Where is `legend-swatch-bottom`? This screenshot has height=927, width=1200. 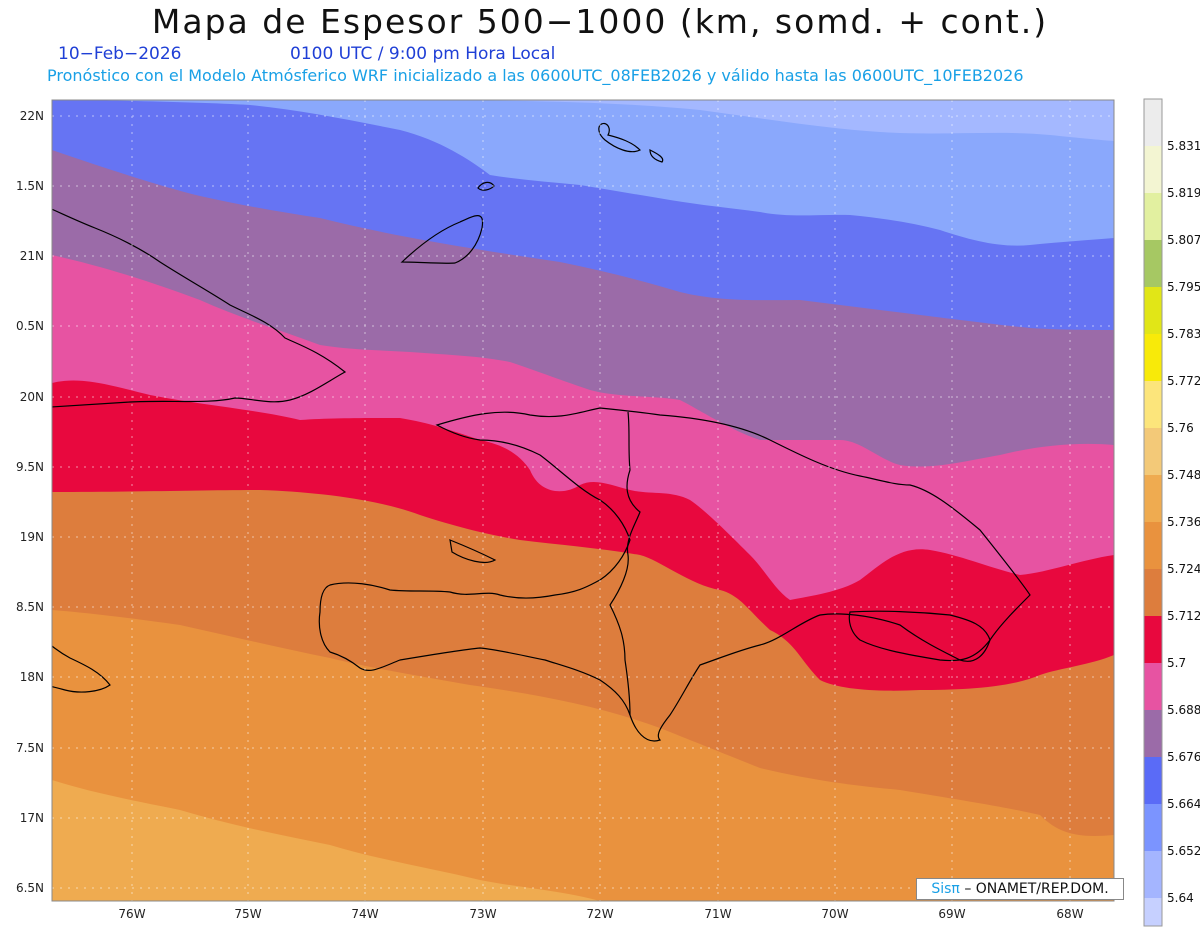
legend-swatch-bottom is located at coordinates (1153, 912).